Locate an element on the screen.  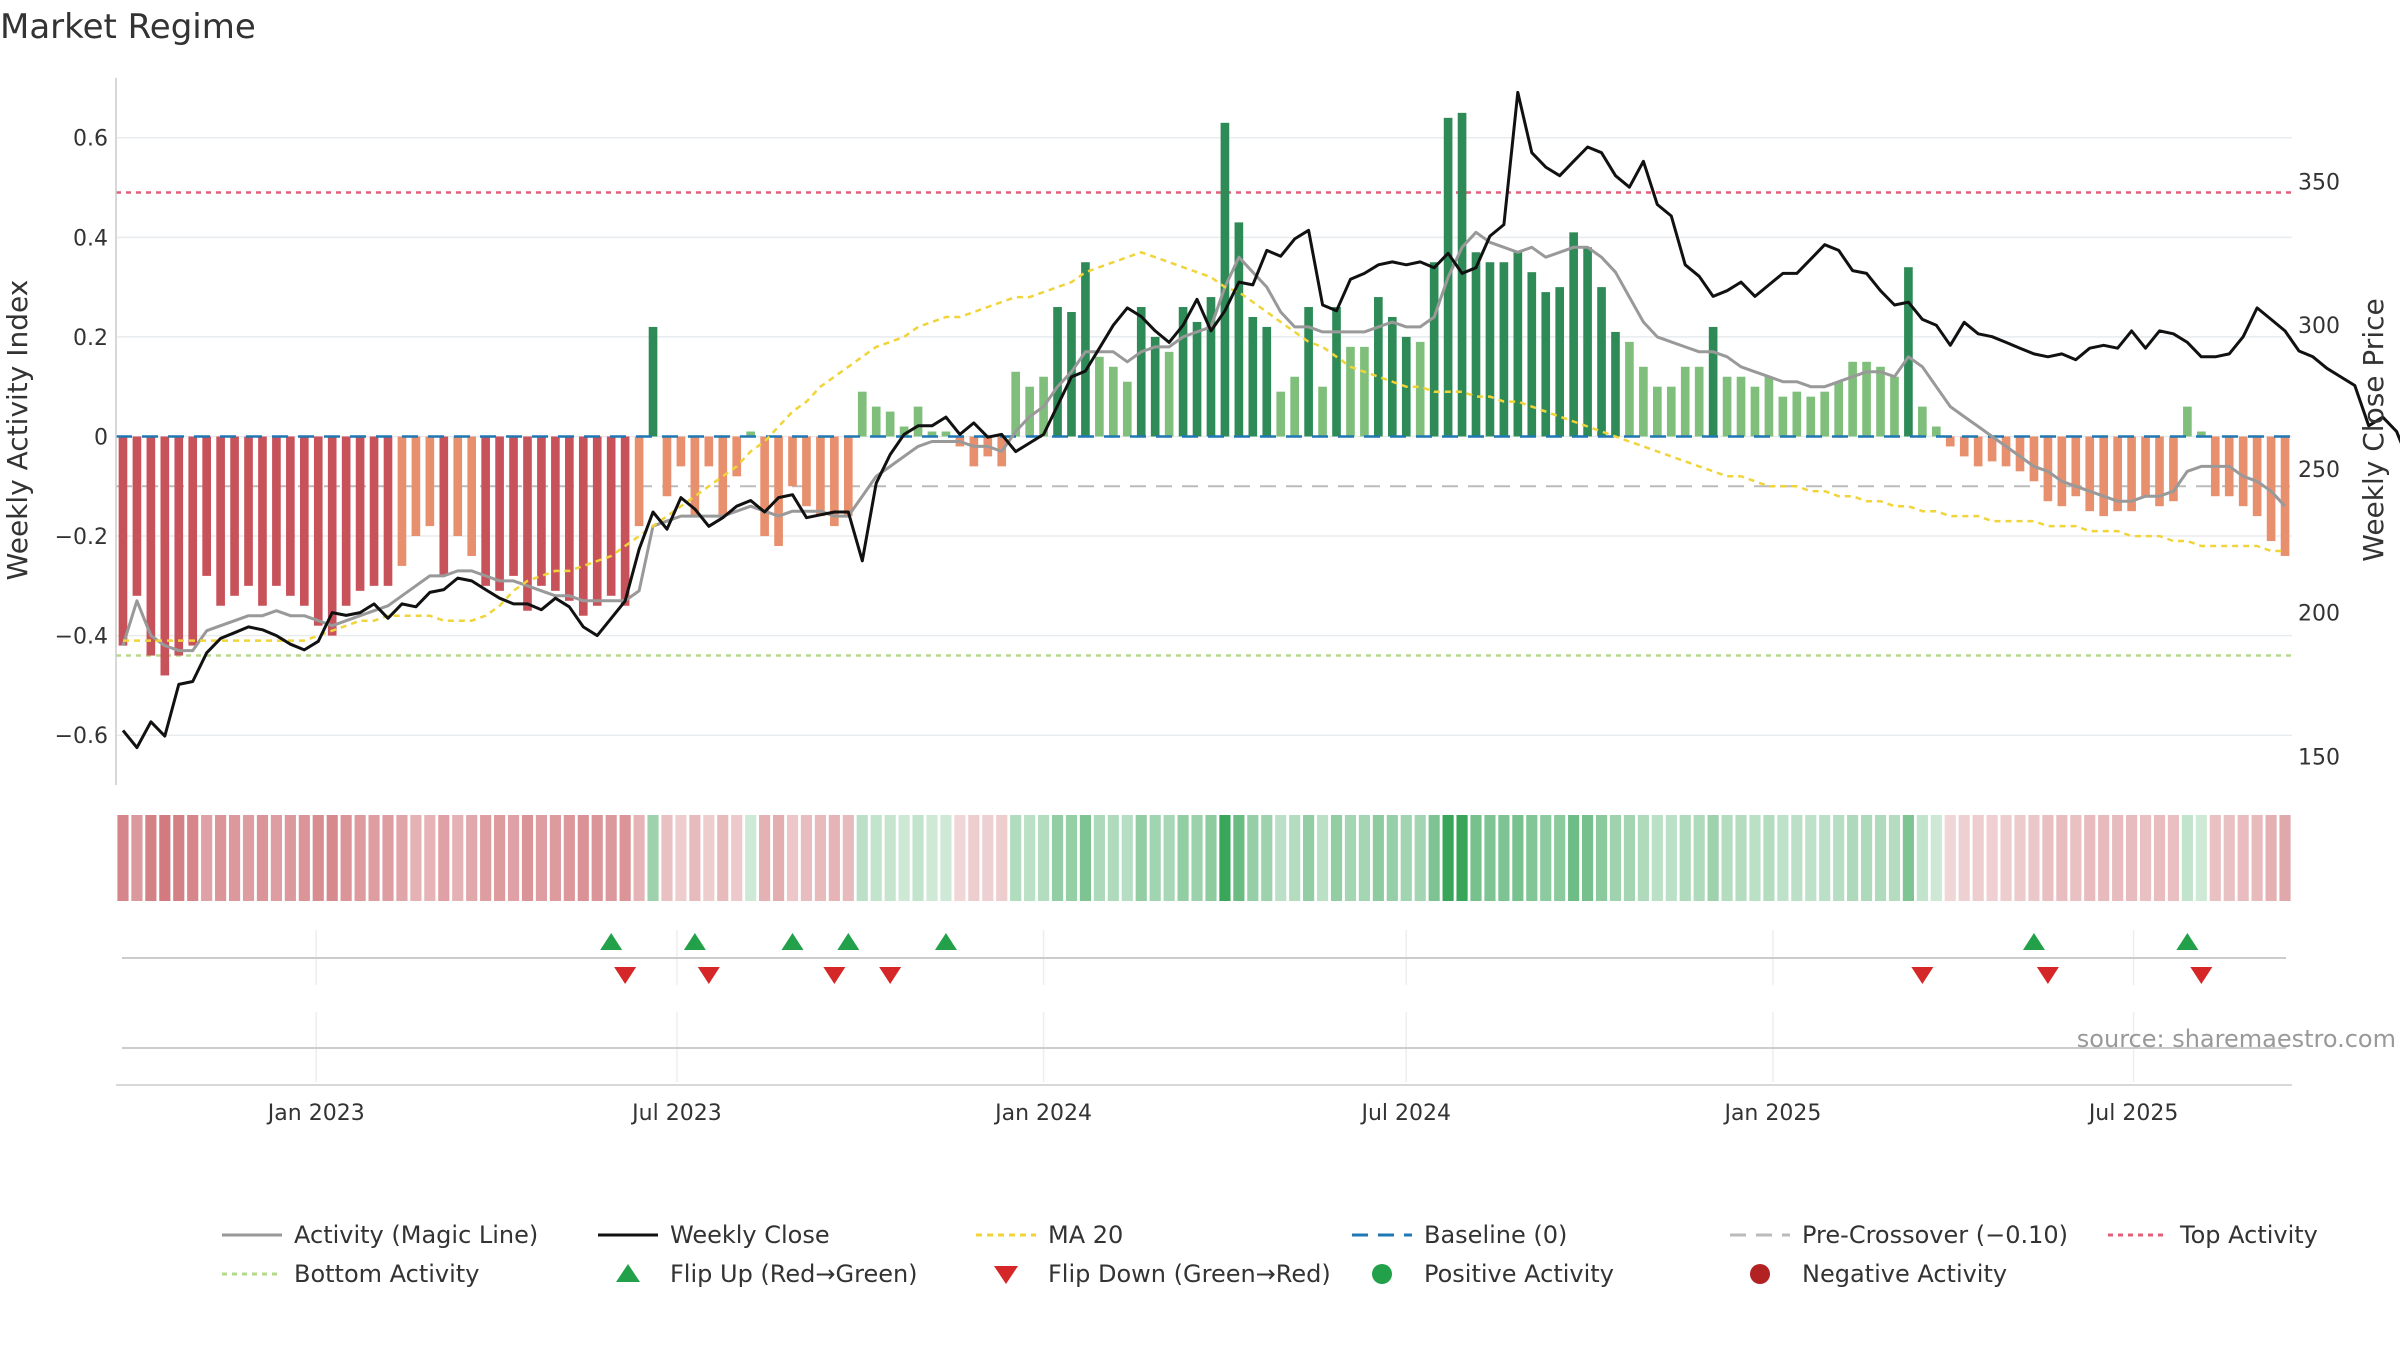
y-left-tick-label: 0.6 is located at coordinates (90, 139).